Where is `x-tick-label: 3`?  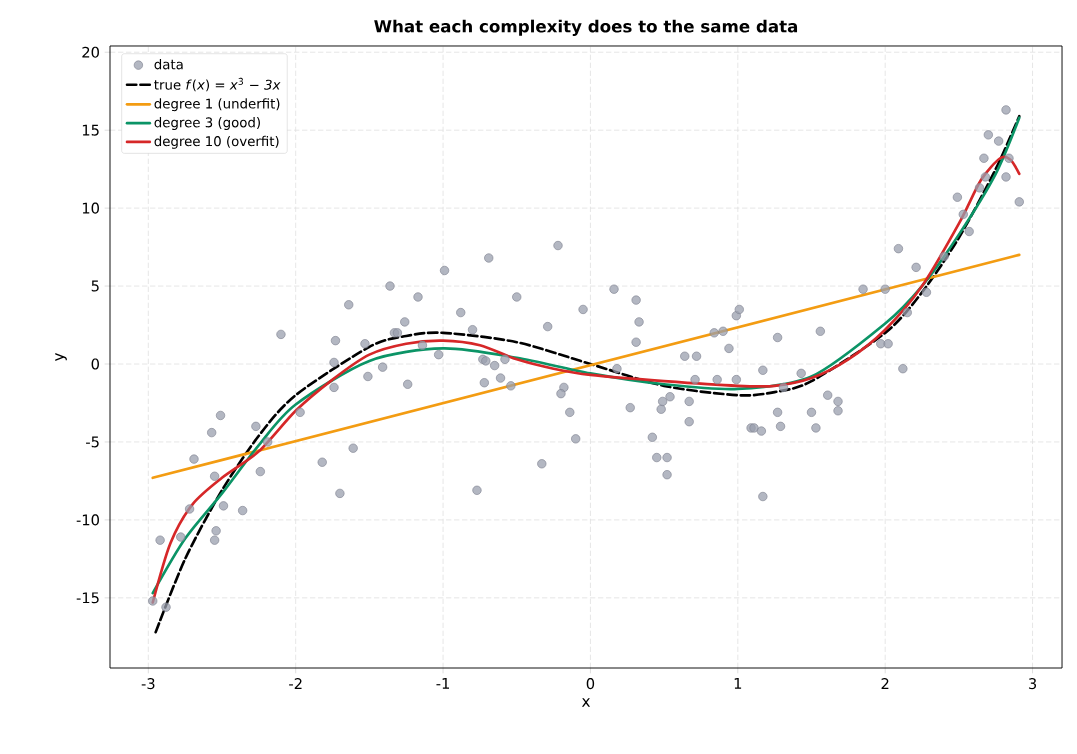 x-tick-label: 3 is located at coordinates (1032, 684).